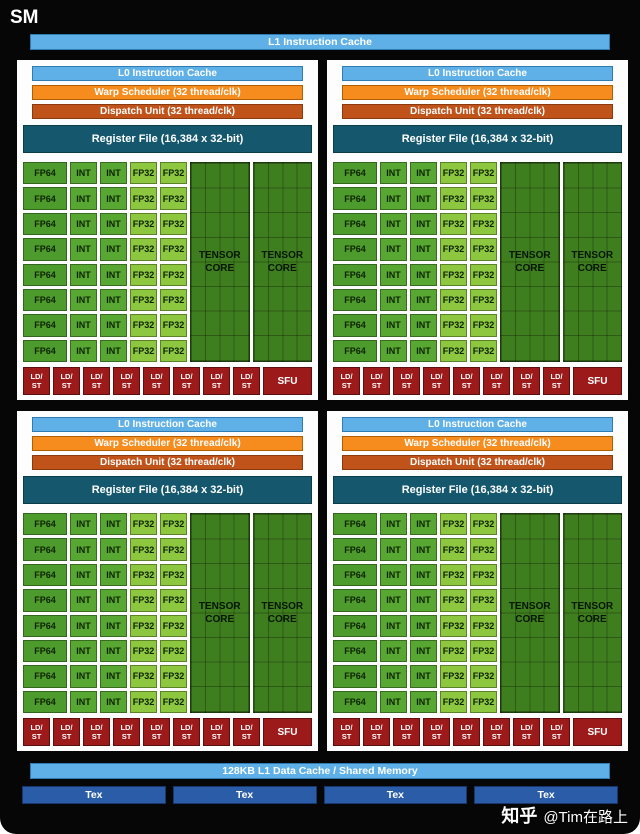 The width and height of the screenshot is (640, 834). Describe the element at coordinates (320, 795) in the screenshot. I see `tex-row: Tex Tex Tex Tex` at that location.